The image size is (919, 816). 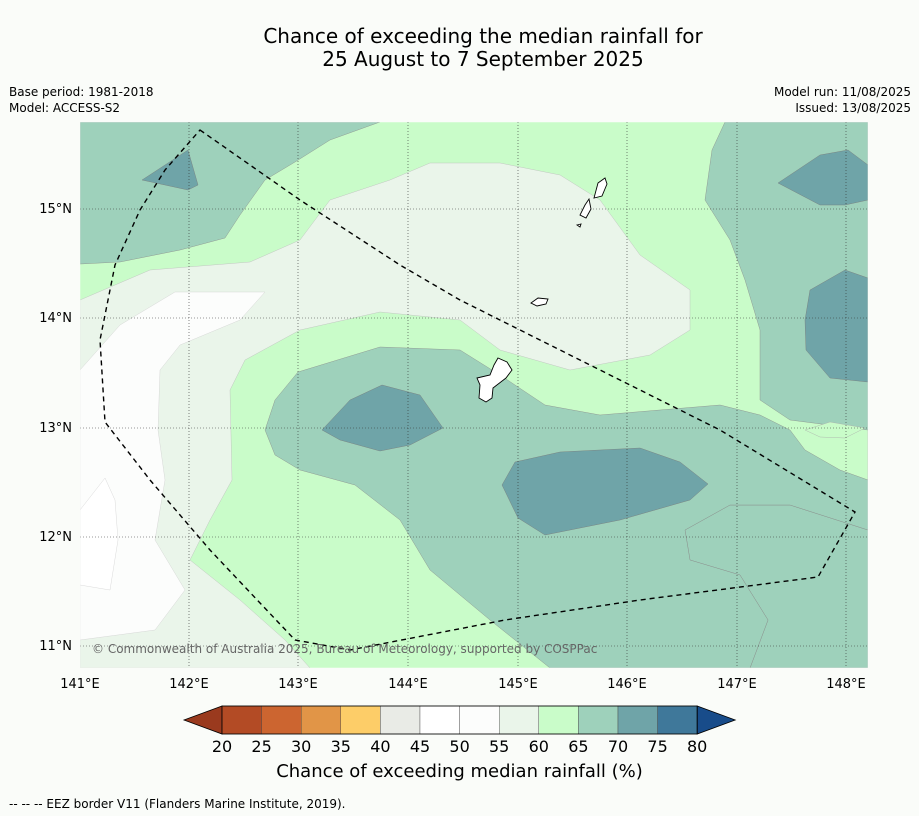 I want to click on guam-island, so click(x=494, y=380).